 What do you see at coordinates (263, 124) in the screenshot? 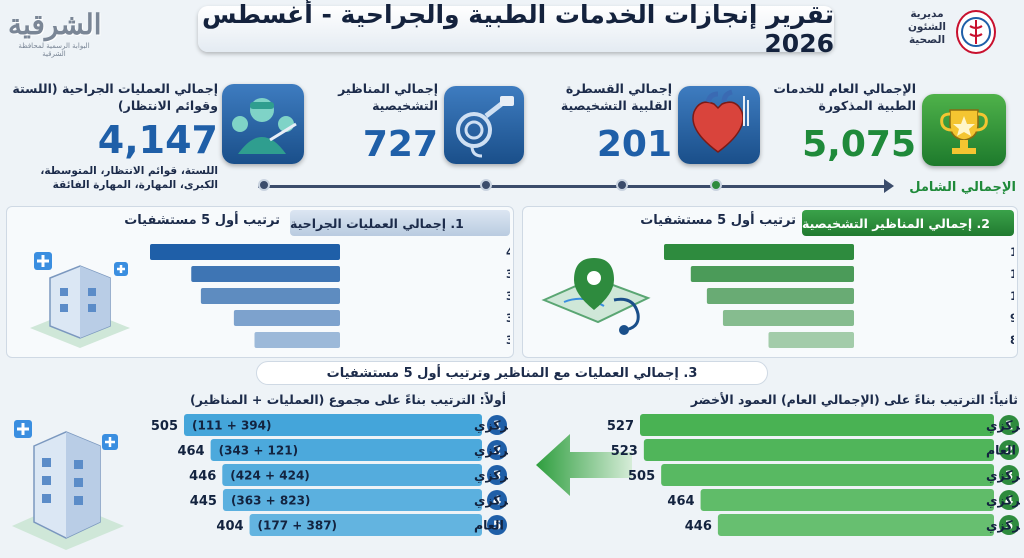
I see `surgeon-icon` at bounding box center [263, 124].